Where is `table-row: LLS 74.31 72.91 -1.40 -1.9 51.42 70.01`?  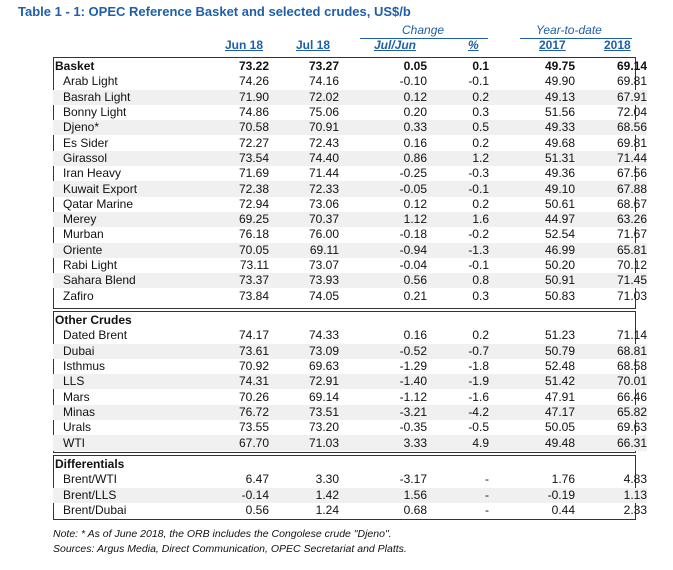
table-row: LLS 74.31 72.91 -1.40 -1.9 51.42 70.01 is located at coordinates (350, 382).